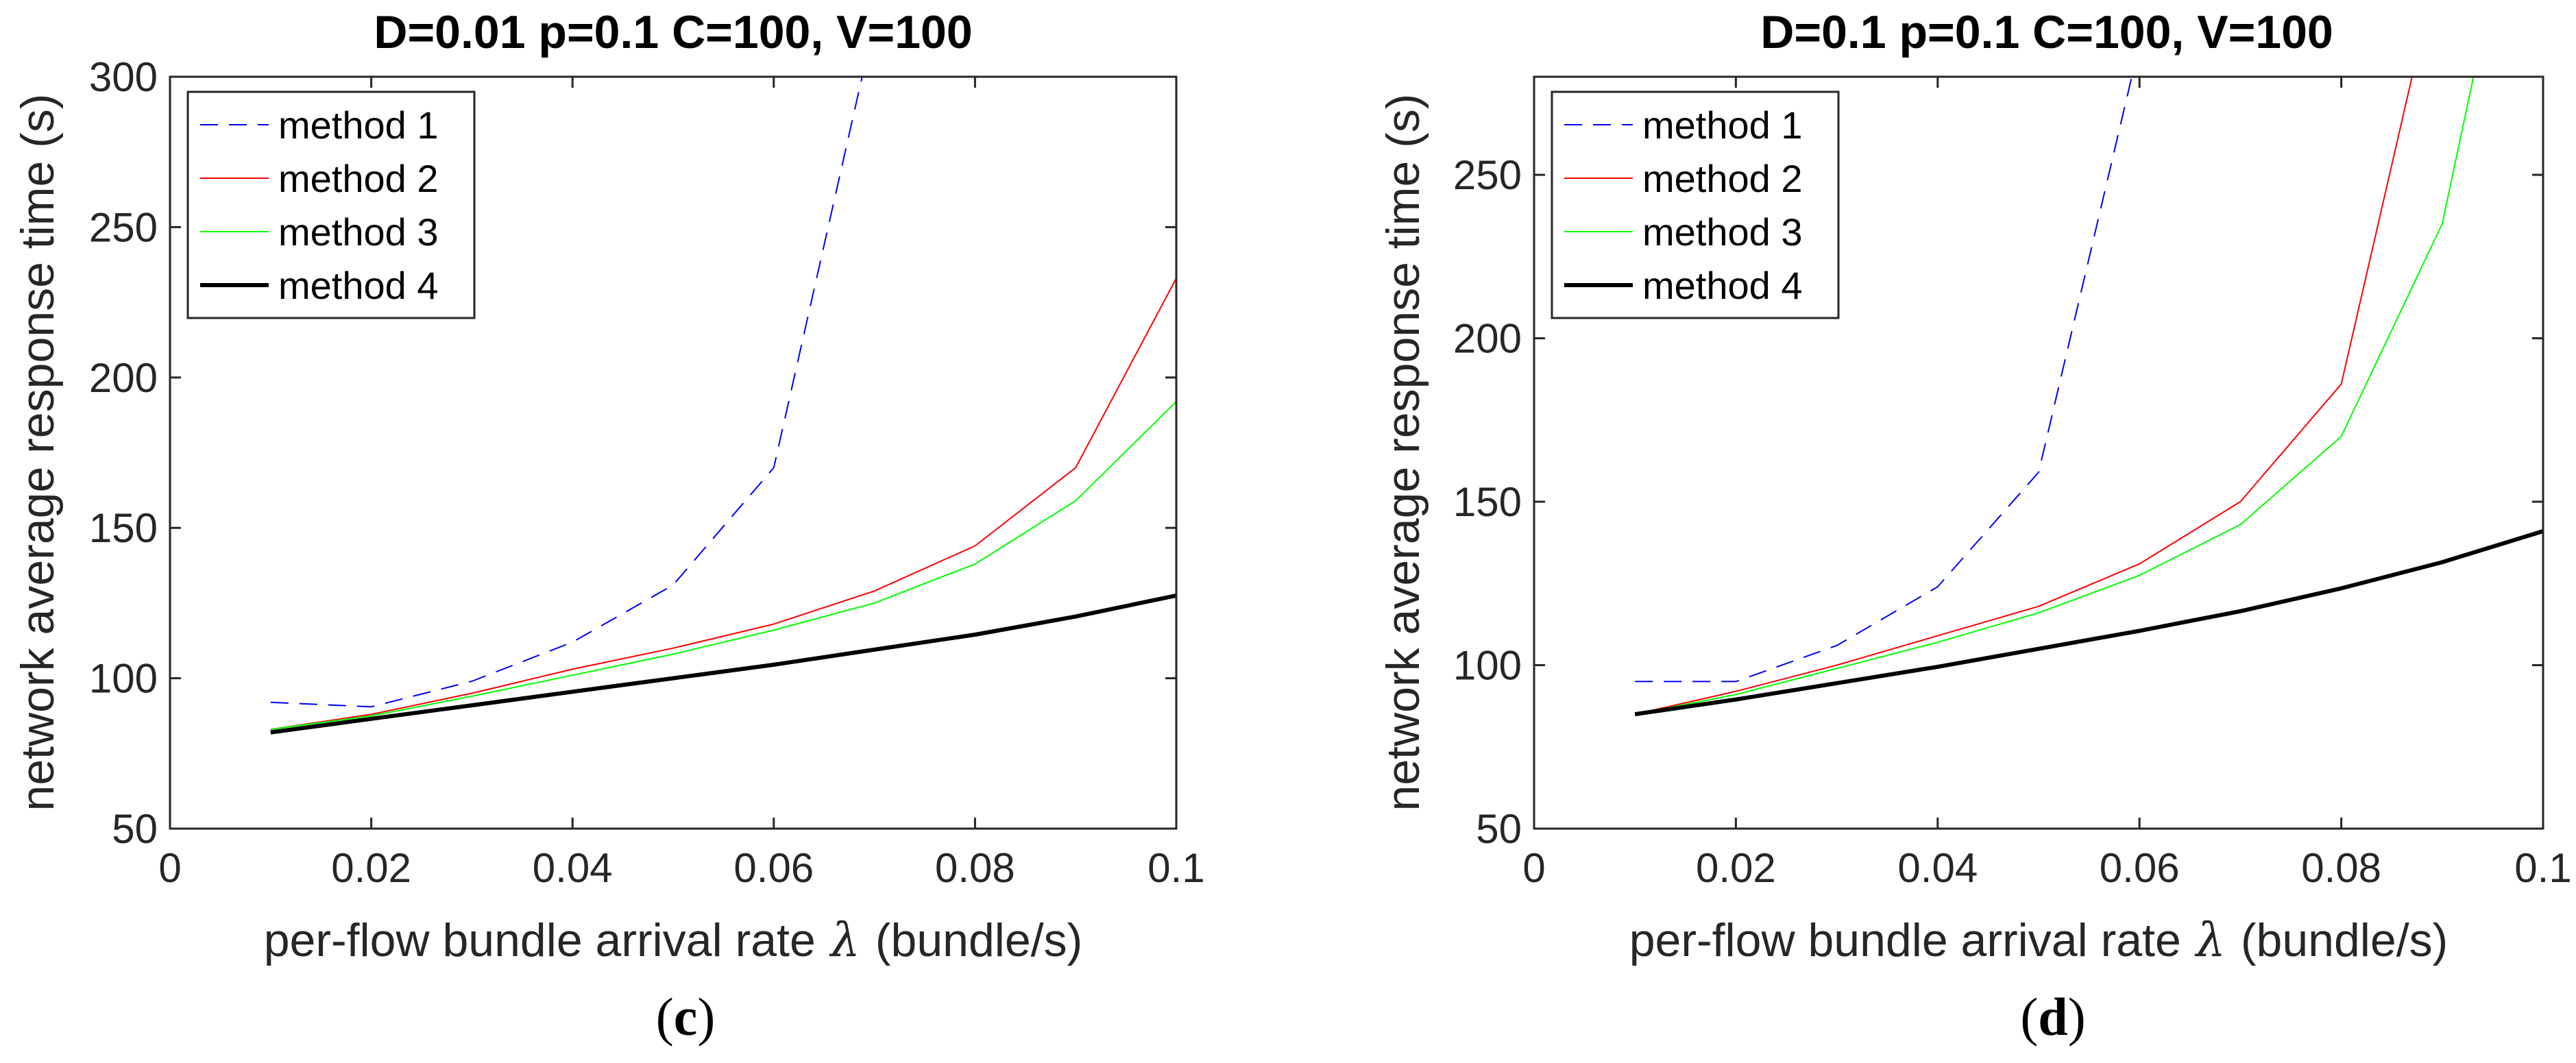  I want to click on panel-label-c: (c), so click(686, 1017).